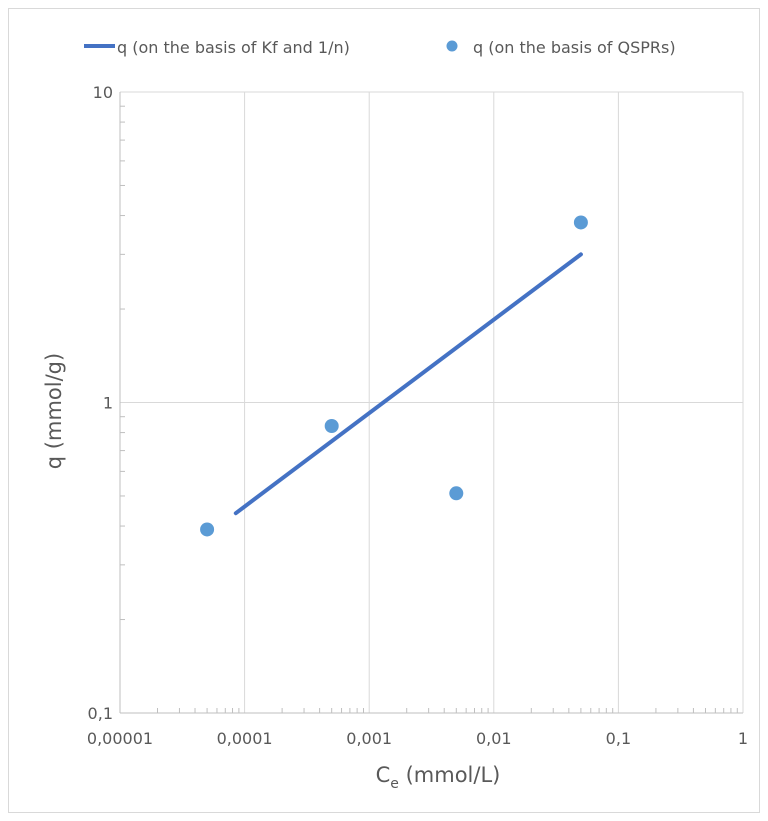 The image size is (768, 821). Describe the element at coordinates (574, 47) in the screenshot. I see `legend-label-scatter: q (on the basis of QSPRs)` at that location.